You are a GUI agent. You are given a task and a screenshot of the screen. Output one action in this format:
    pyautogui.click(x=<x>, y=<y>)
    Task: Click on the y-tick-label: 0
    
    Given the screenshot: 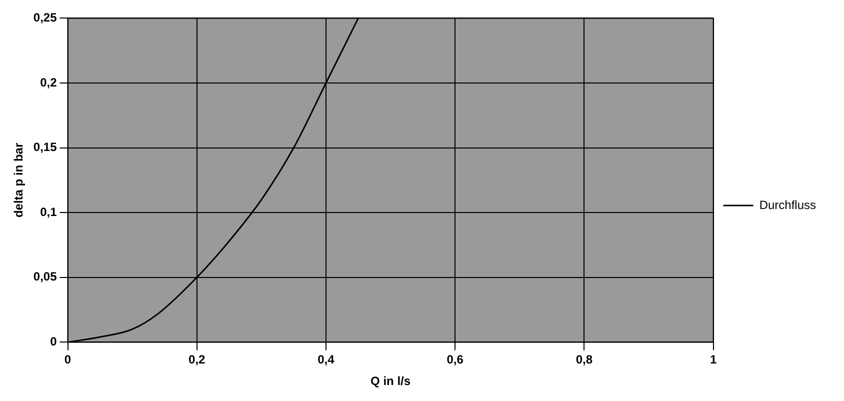 What is the action you would take?
    pyautogui.click(x=54, y=341)
    